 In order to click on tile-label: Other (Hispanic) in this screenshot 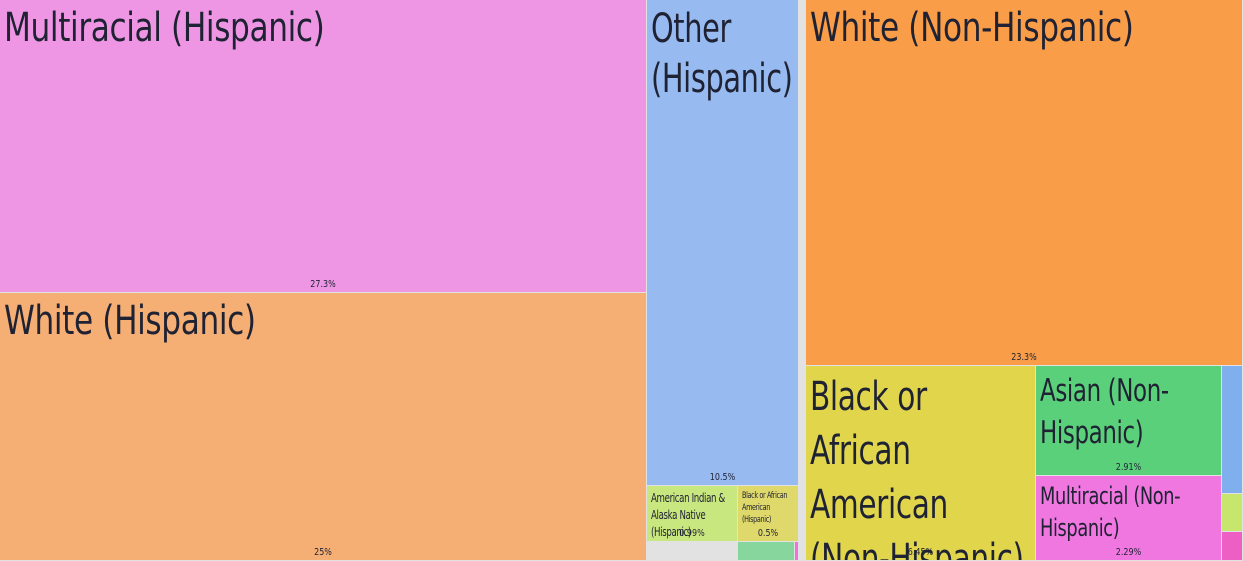, I will do `click(722, 54)`.